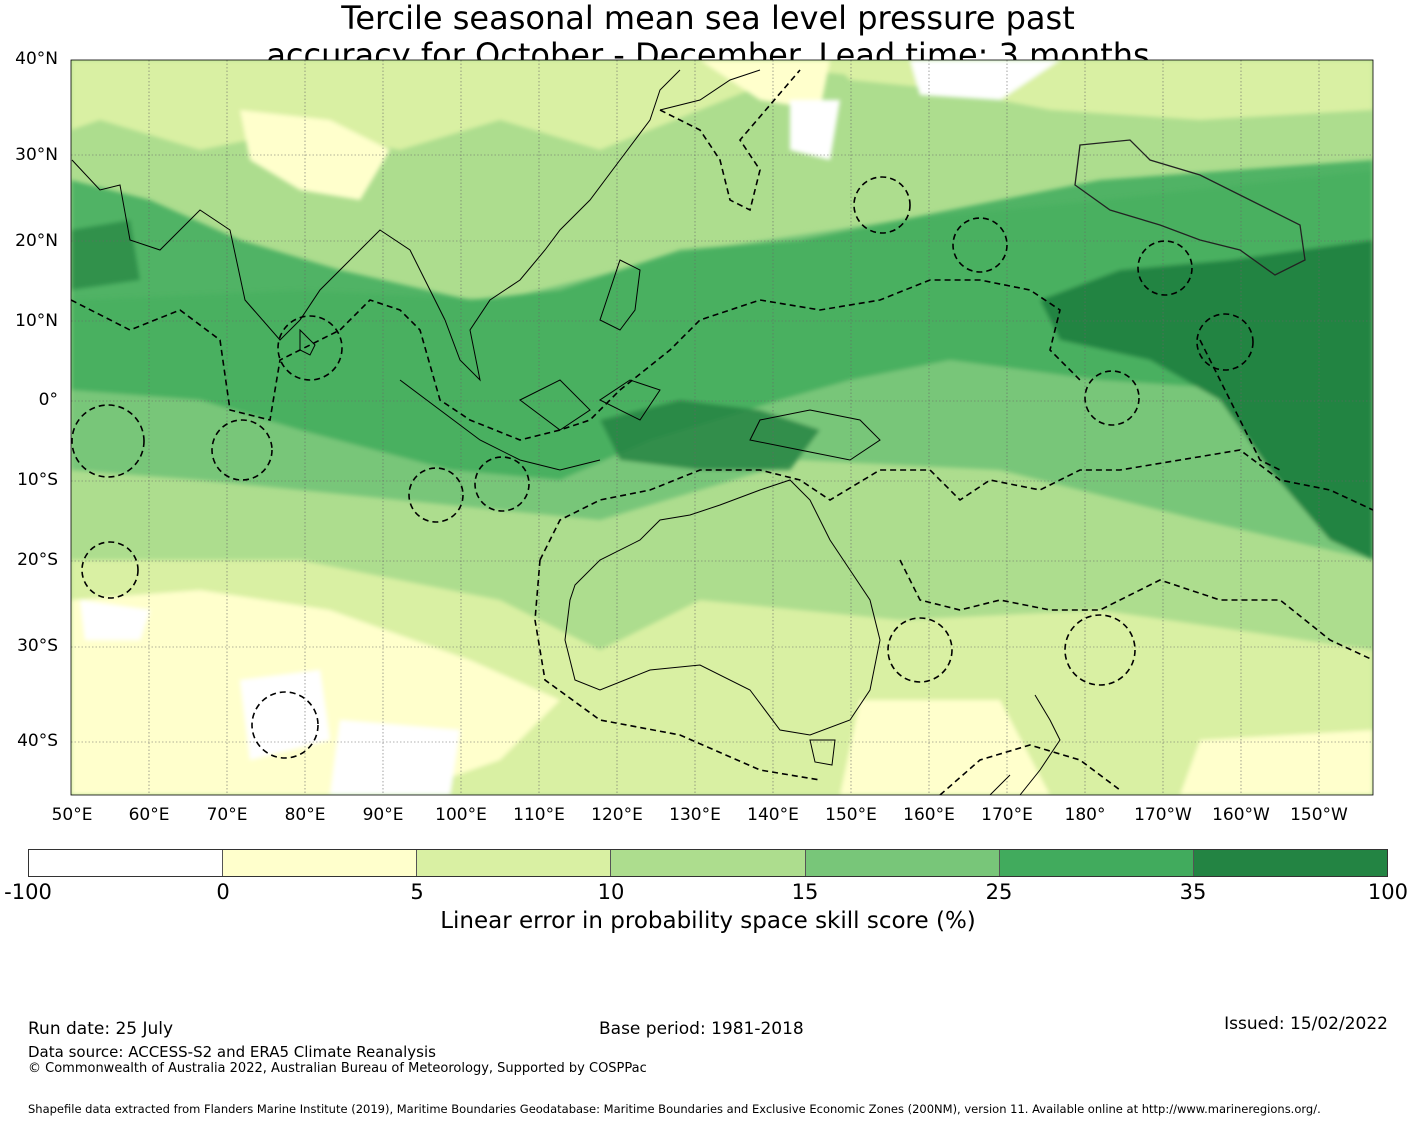 The height and width of the screenshot is (1125, 1416). Describe the element at coordinates (562, 225) in the screenshot. I see `east-asia-coastline` at that location.